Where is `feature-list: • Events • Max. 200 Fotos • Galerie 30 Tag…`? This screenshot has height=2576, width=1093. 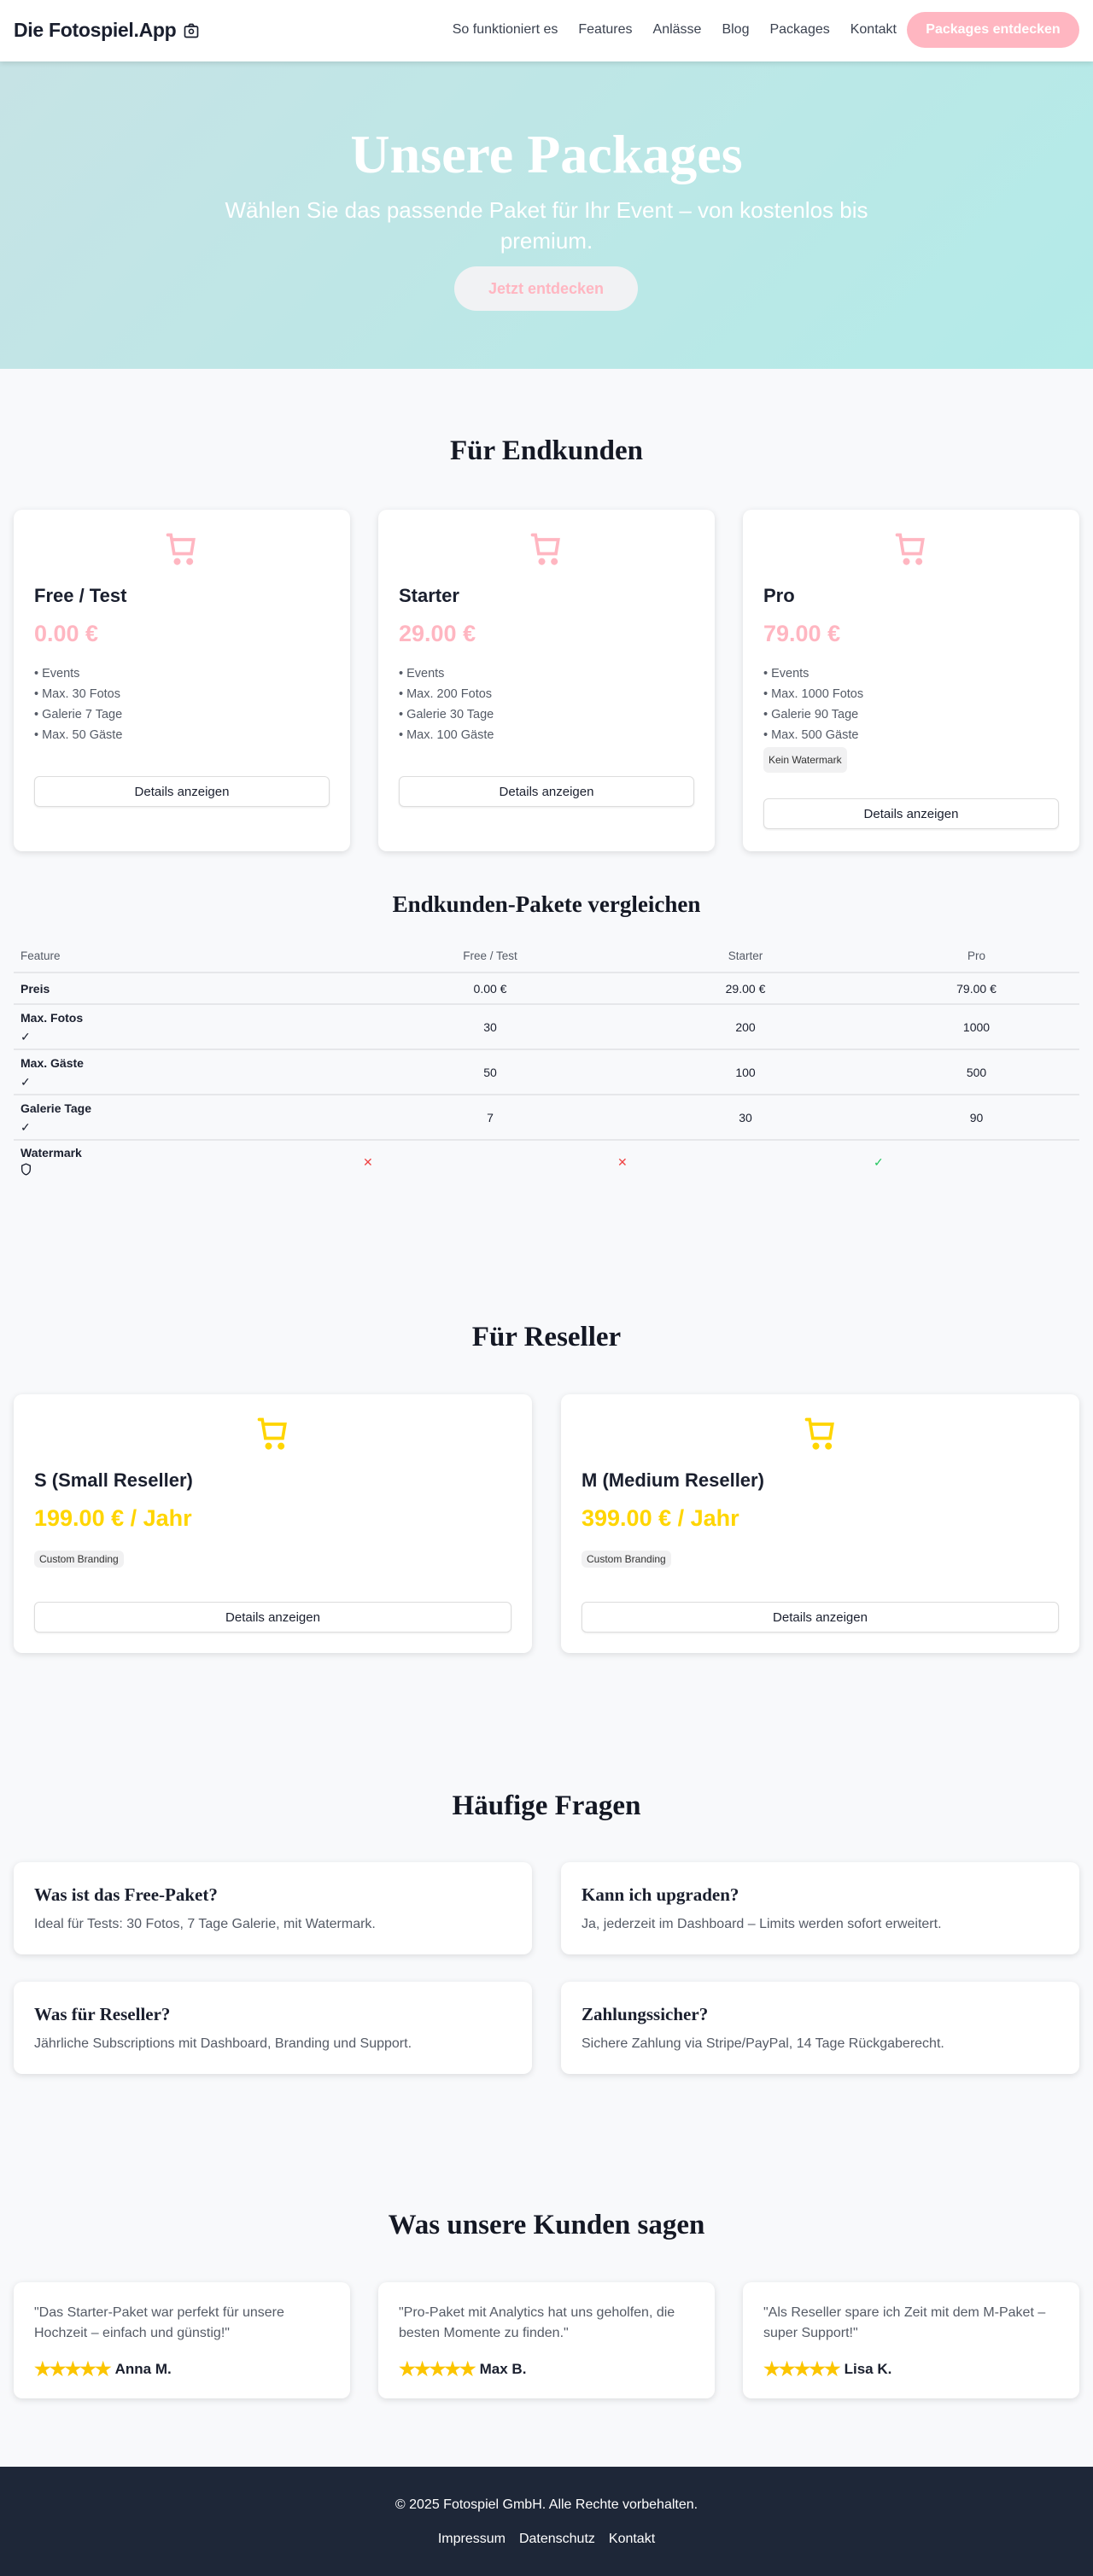 feature-list: • Events • Max. 200 Fotos • Galerie 30 Tag… is located at coordinates (446, 704).